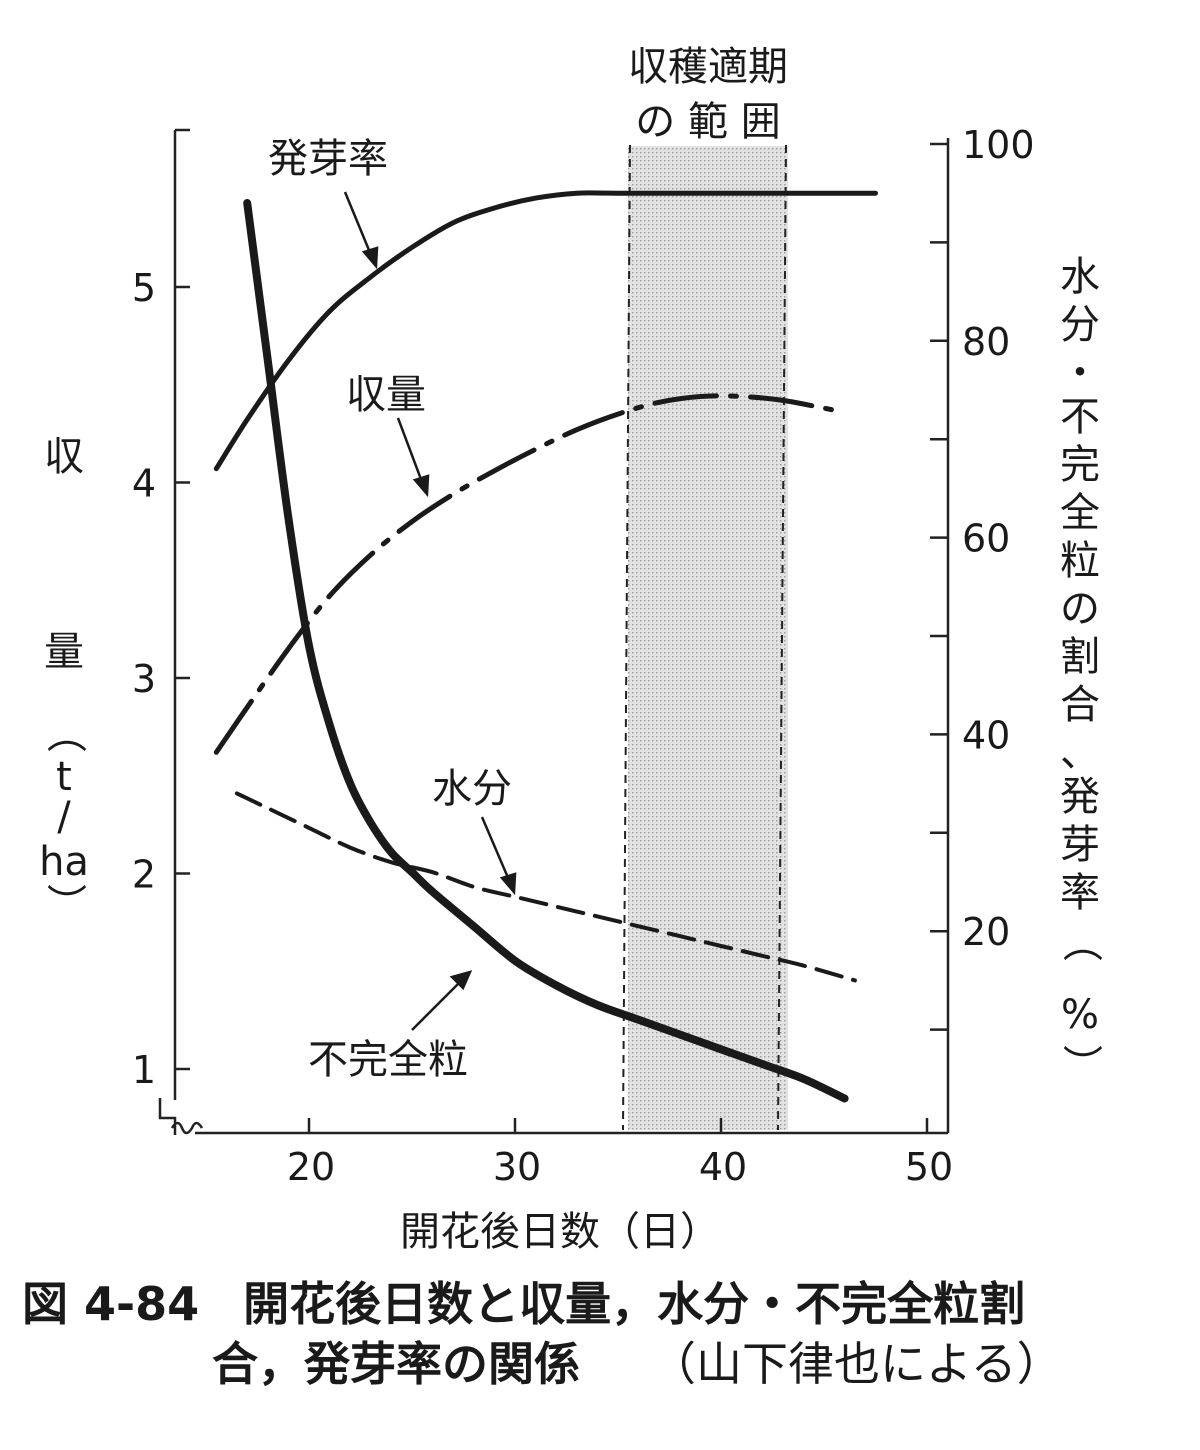 The image size is (1200, 1450). I want to click on arrow-head-germination-rate, so click(370, 258).